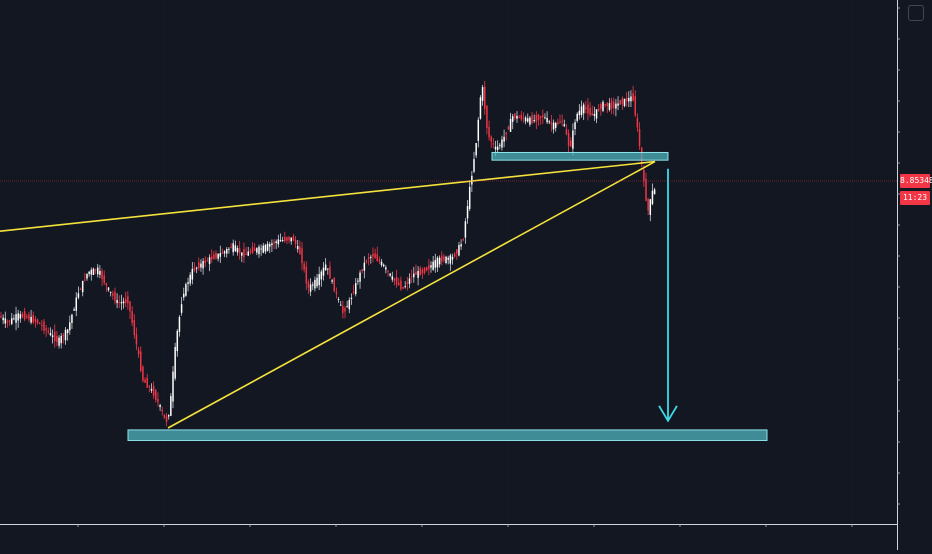  Describe the element at coordinates (916, 13) in the screenshot. I see `auto-scale-button` at that location.